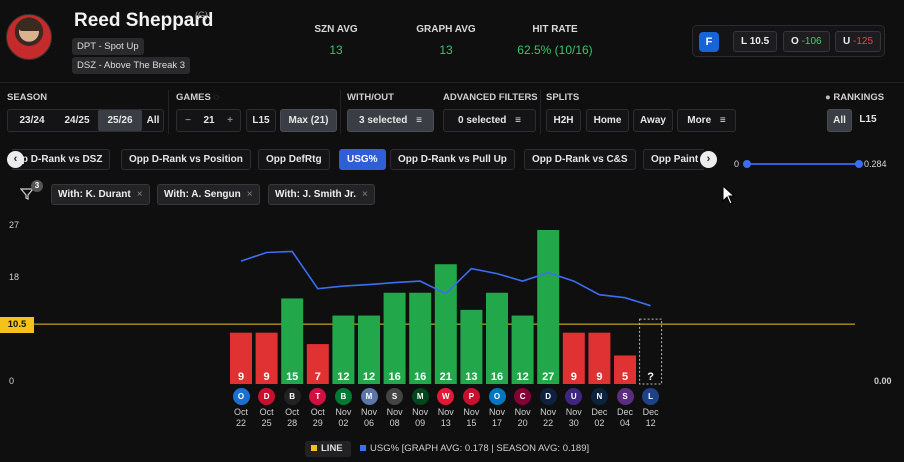 The width and height of the screenshot is (904, 462). Describe the element at coordinates (153, 120) in the screenshot. I see `season-all: All` at that location.